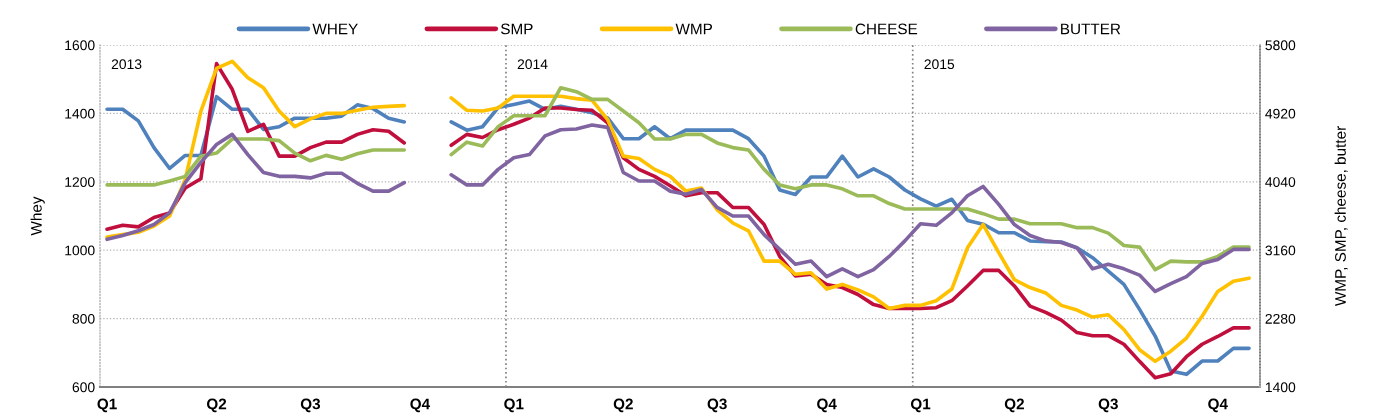 The height and width of the screenshot is (417, 1375). I want to click on legend-label: WMP, so click(694, 29).